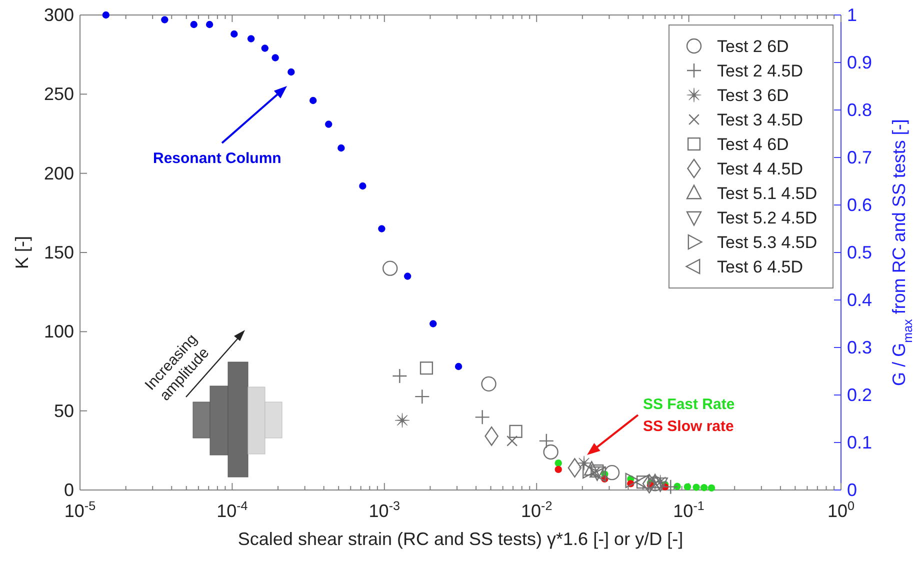 This screenshot has width=920, height=566. I want to click on y-tick-label: 0, so click(69, 490).